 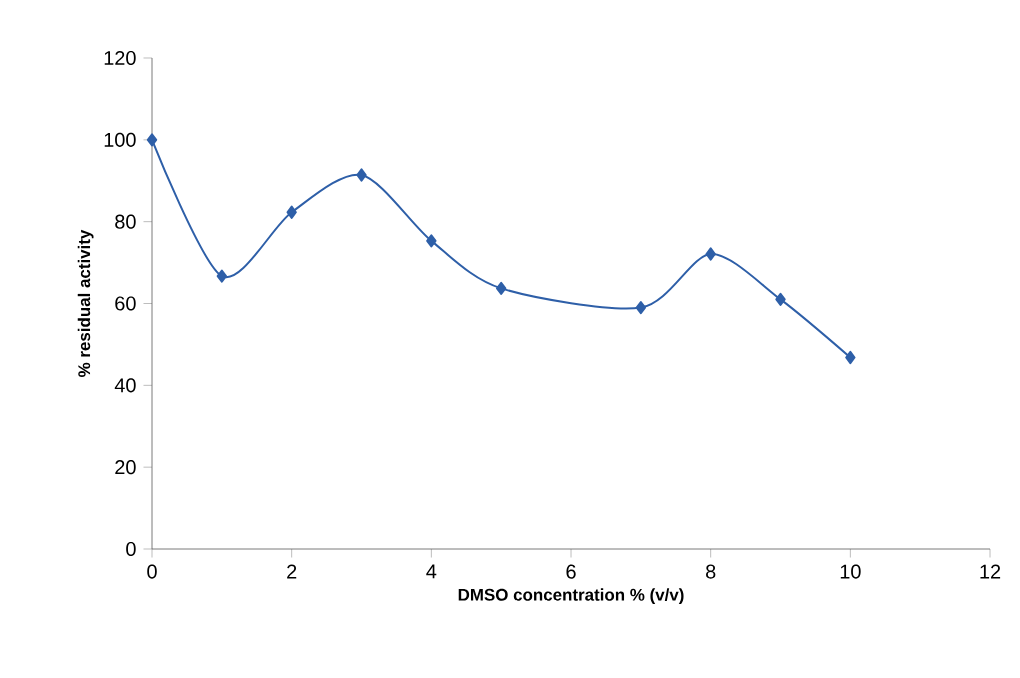 I want to click on y-tick-label: 60, so click(x=125, y=303).